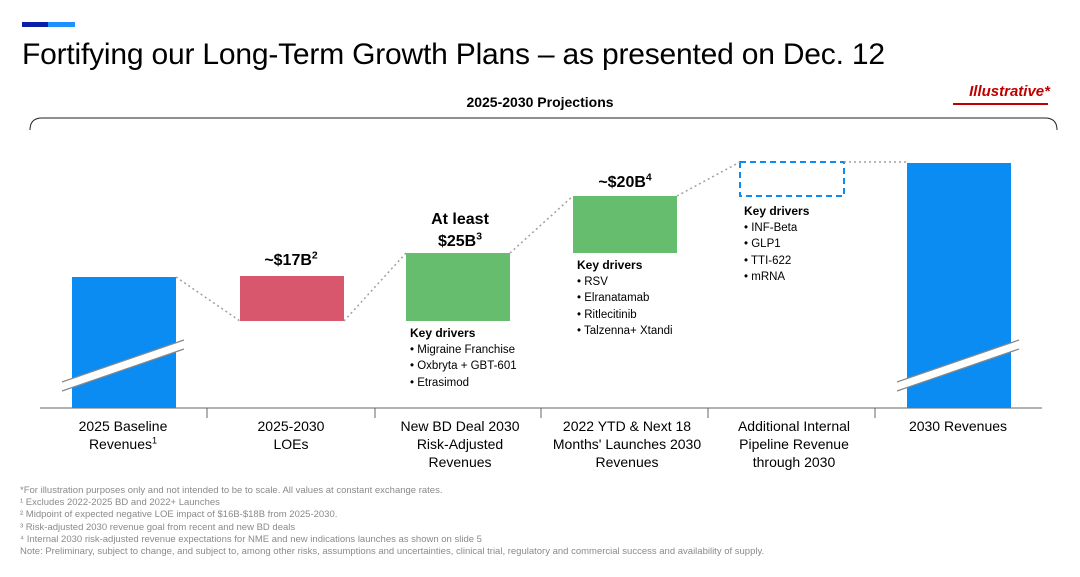  Describe the element at coordinates (463, 350) in the screenshot. I see `driver-item: Migraine Franchise` at that location.